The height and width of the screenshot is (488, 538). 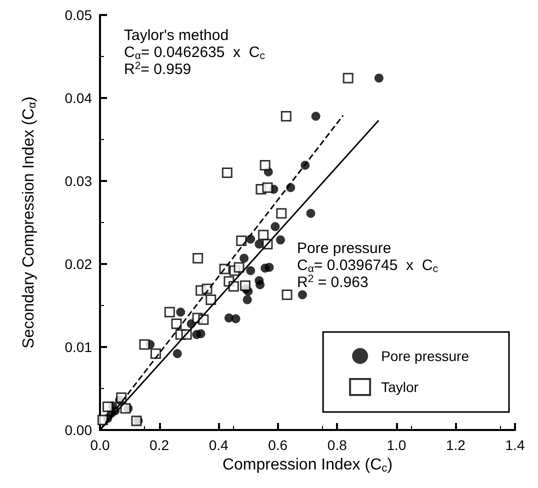 What do you see at coordinates (78, 430) in the screenshot?
I see `y-tick-label: 0.00` at bounding box center [78, 430].